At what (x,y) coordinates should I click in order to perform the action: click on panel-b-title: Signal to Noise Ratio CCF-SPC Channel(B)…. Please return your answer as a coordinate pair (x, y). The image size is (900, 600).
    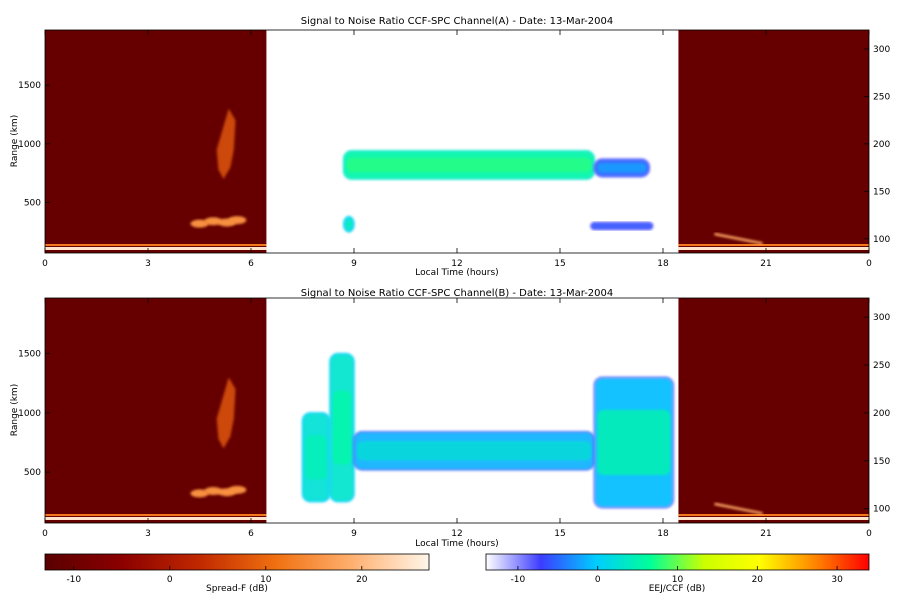
    Looking at the image, I should click on (457, 293).